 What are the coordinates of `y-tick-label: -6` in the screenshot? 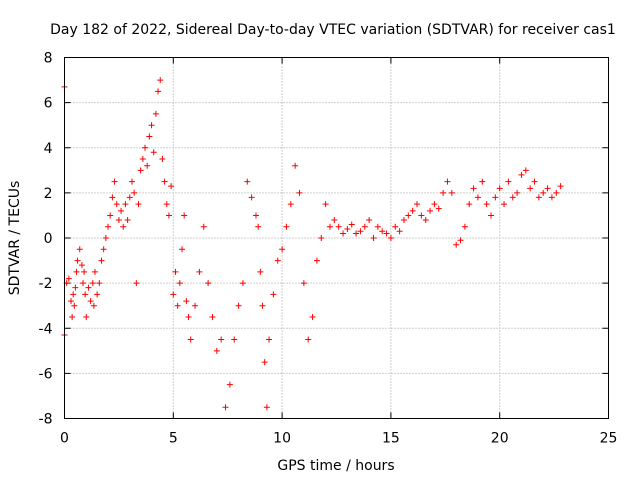 It's located at (46, 374).